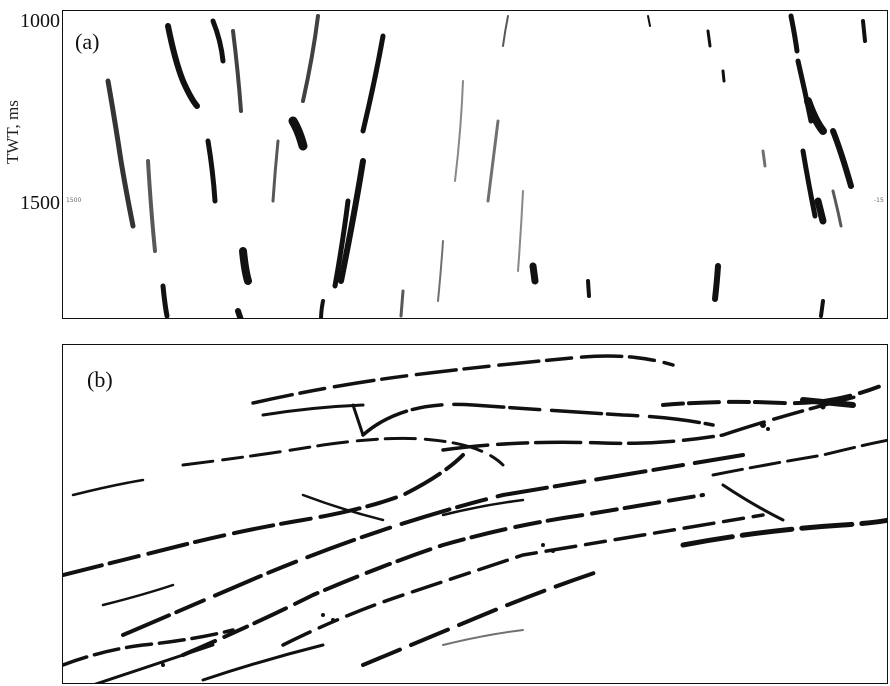  Describe the element at coordinates (87, 41) in the screenshot. I see `panel-label-a: (a)` at that location.